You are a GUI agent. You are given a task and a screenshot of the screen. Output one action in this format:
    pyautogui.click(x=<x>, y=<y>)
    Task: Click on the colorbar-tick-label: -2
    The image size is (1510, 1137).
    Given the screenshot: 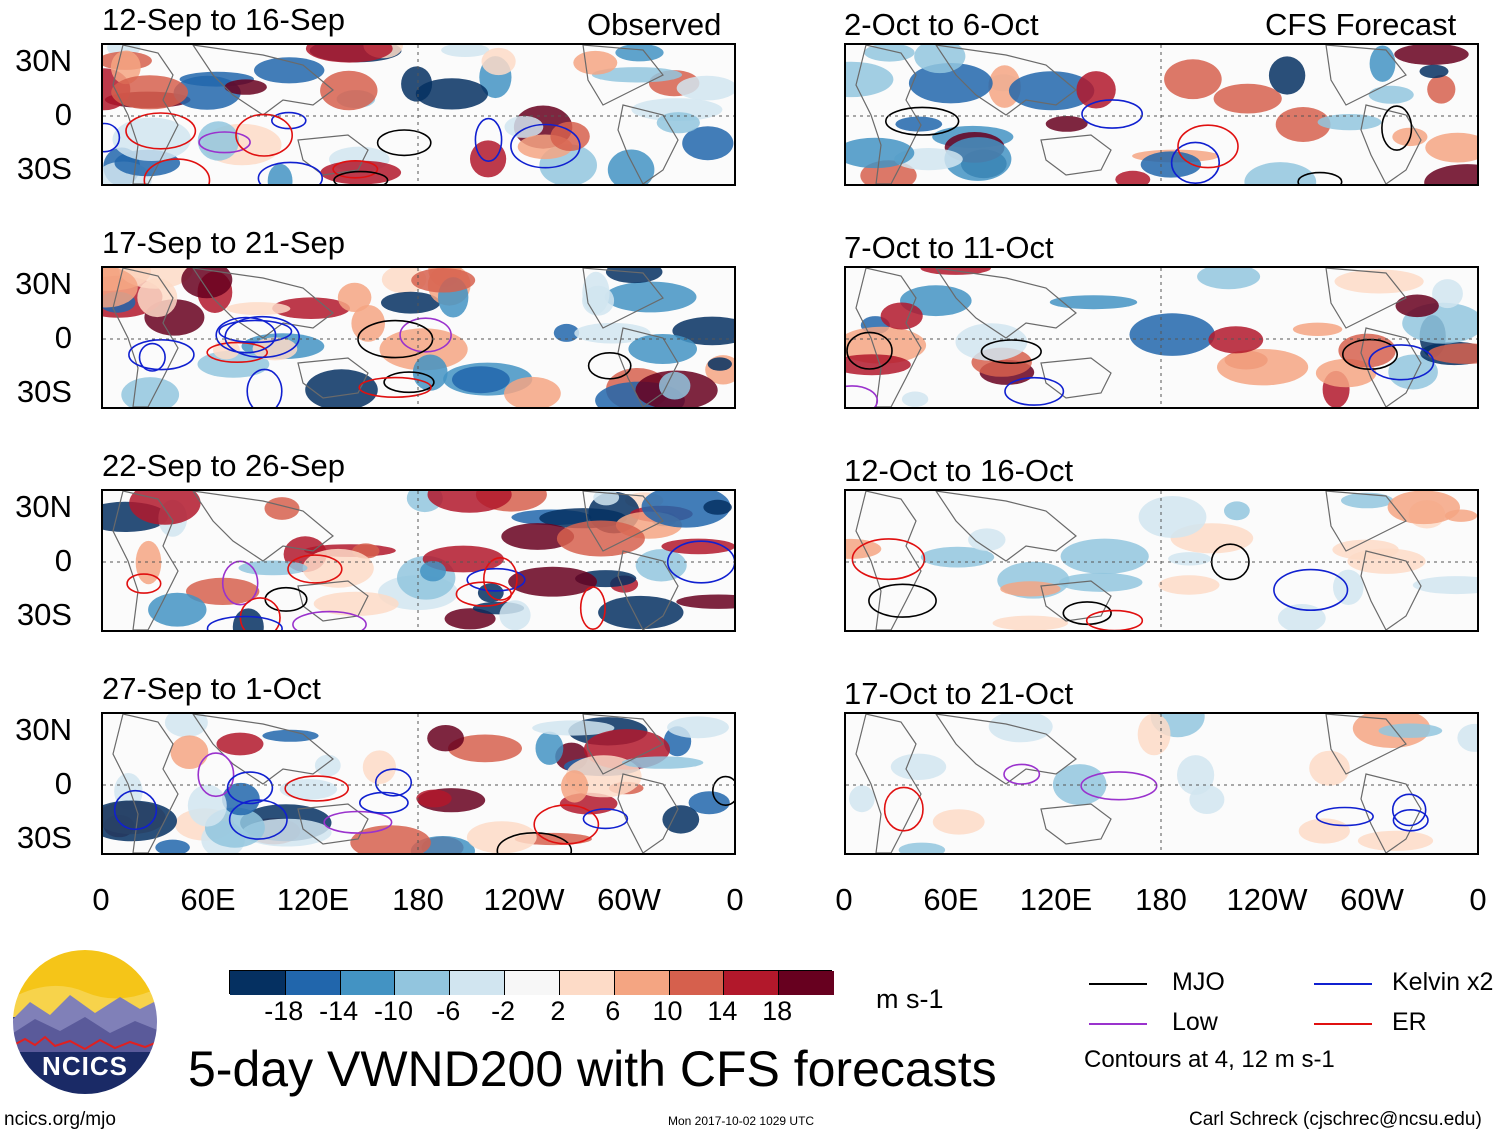 What is the action you would take?
    pyautogui.click(x=503, y=1011)
    